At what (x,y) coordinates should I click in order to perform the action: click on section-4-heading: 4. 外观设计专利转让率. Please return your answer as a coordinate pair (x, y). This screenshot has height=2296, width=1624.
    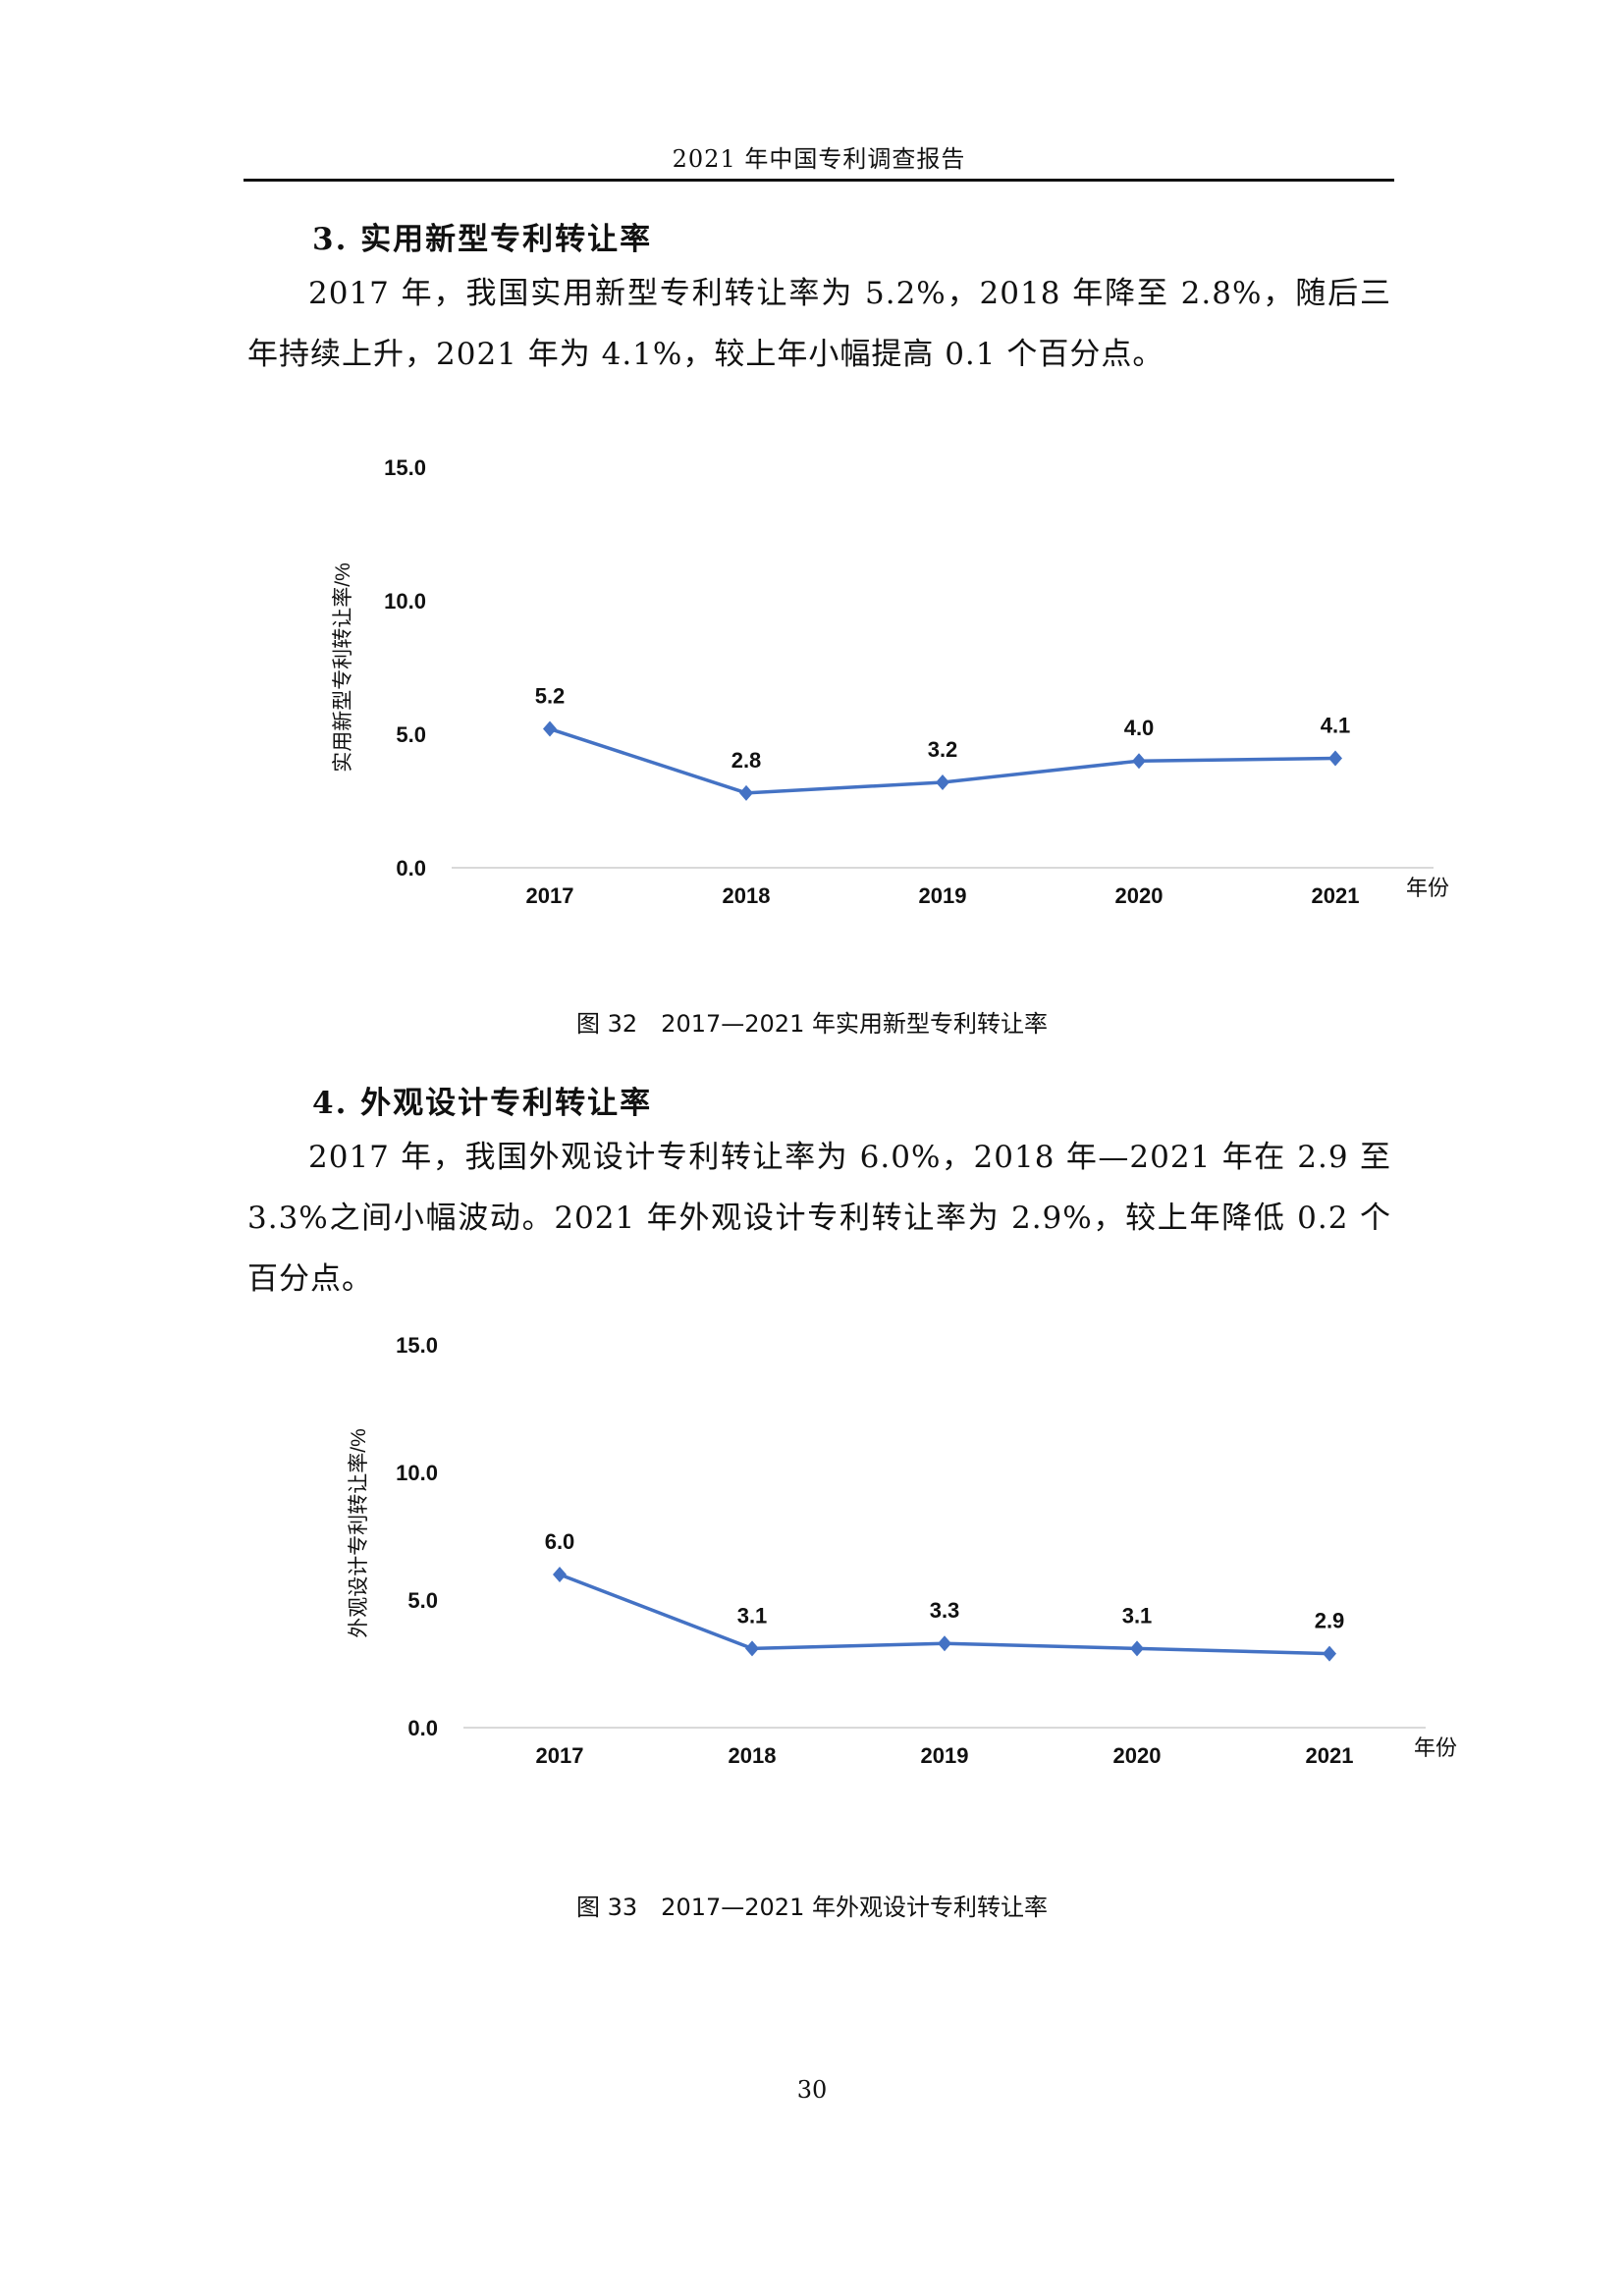
    Looking at the image, I should click on (482, 1103).